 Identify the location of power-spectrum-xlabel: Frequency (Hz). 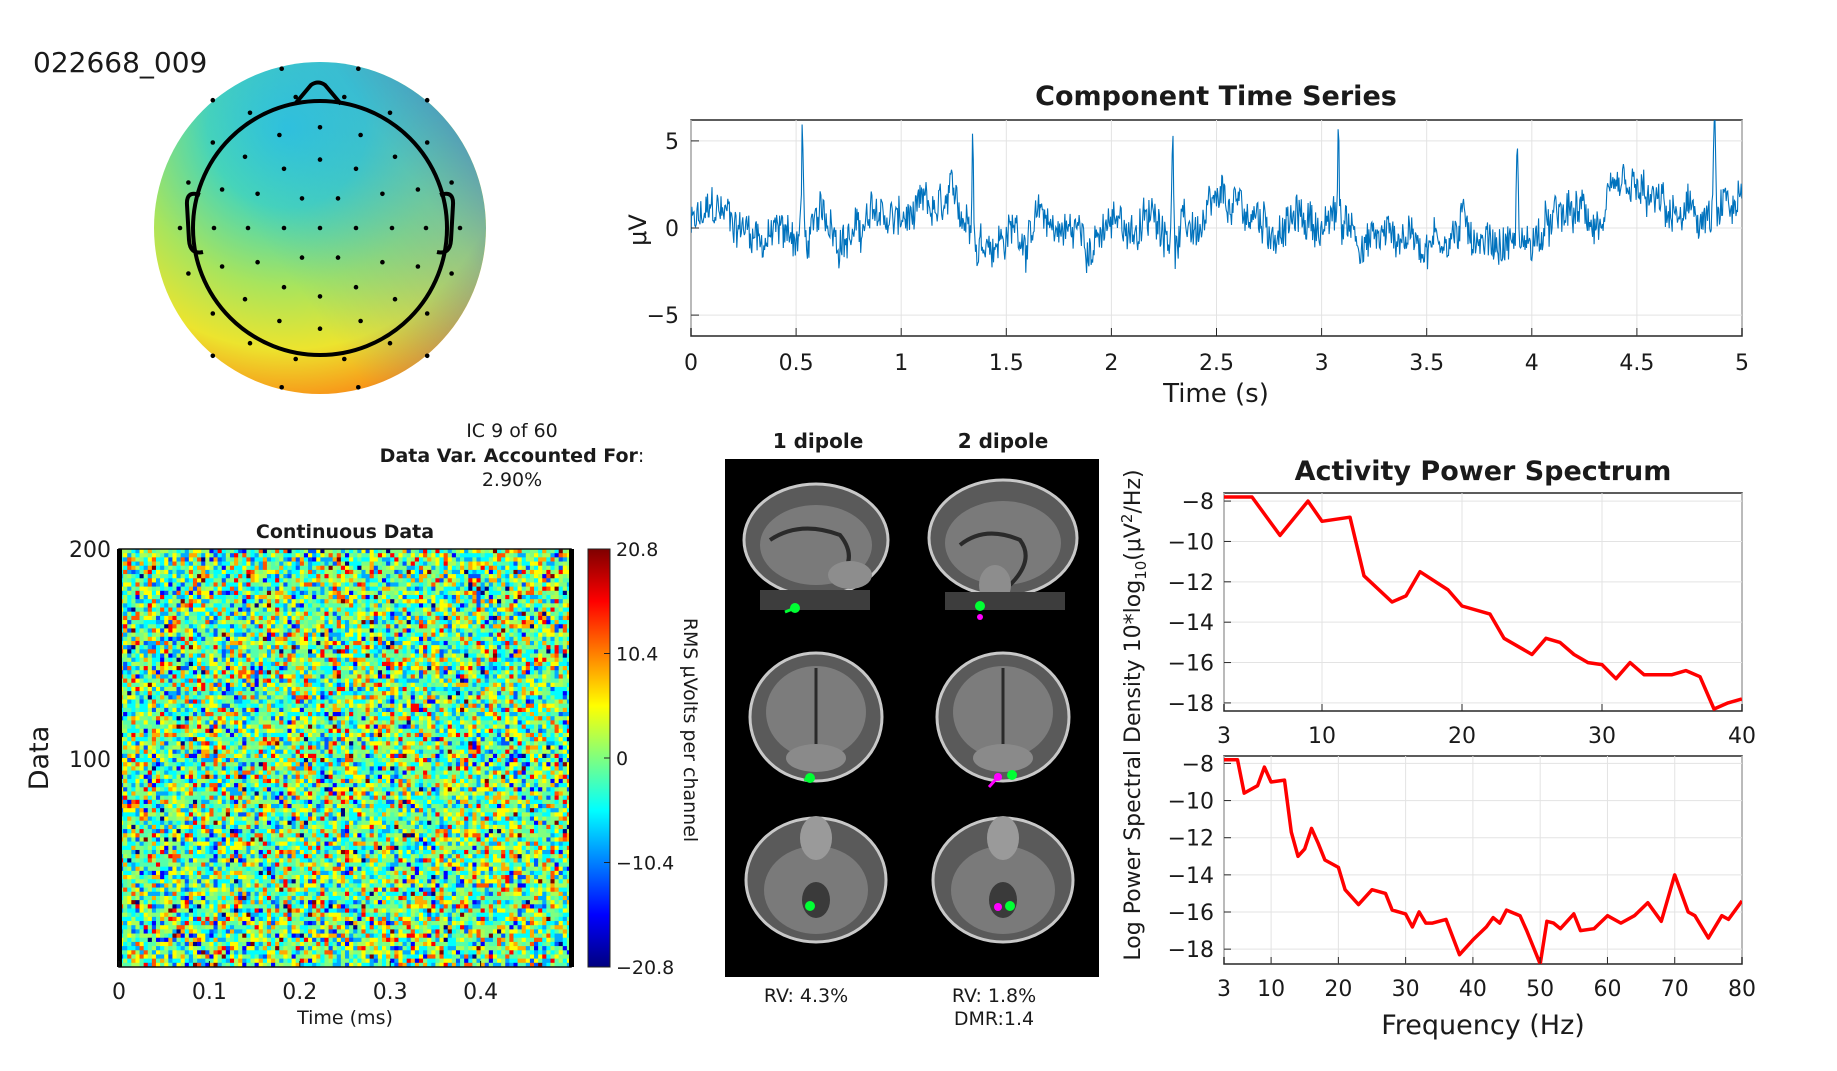
(1483, 1025).